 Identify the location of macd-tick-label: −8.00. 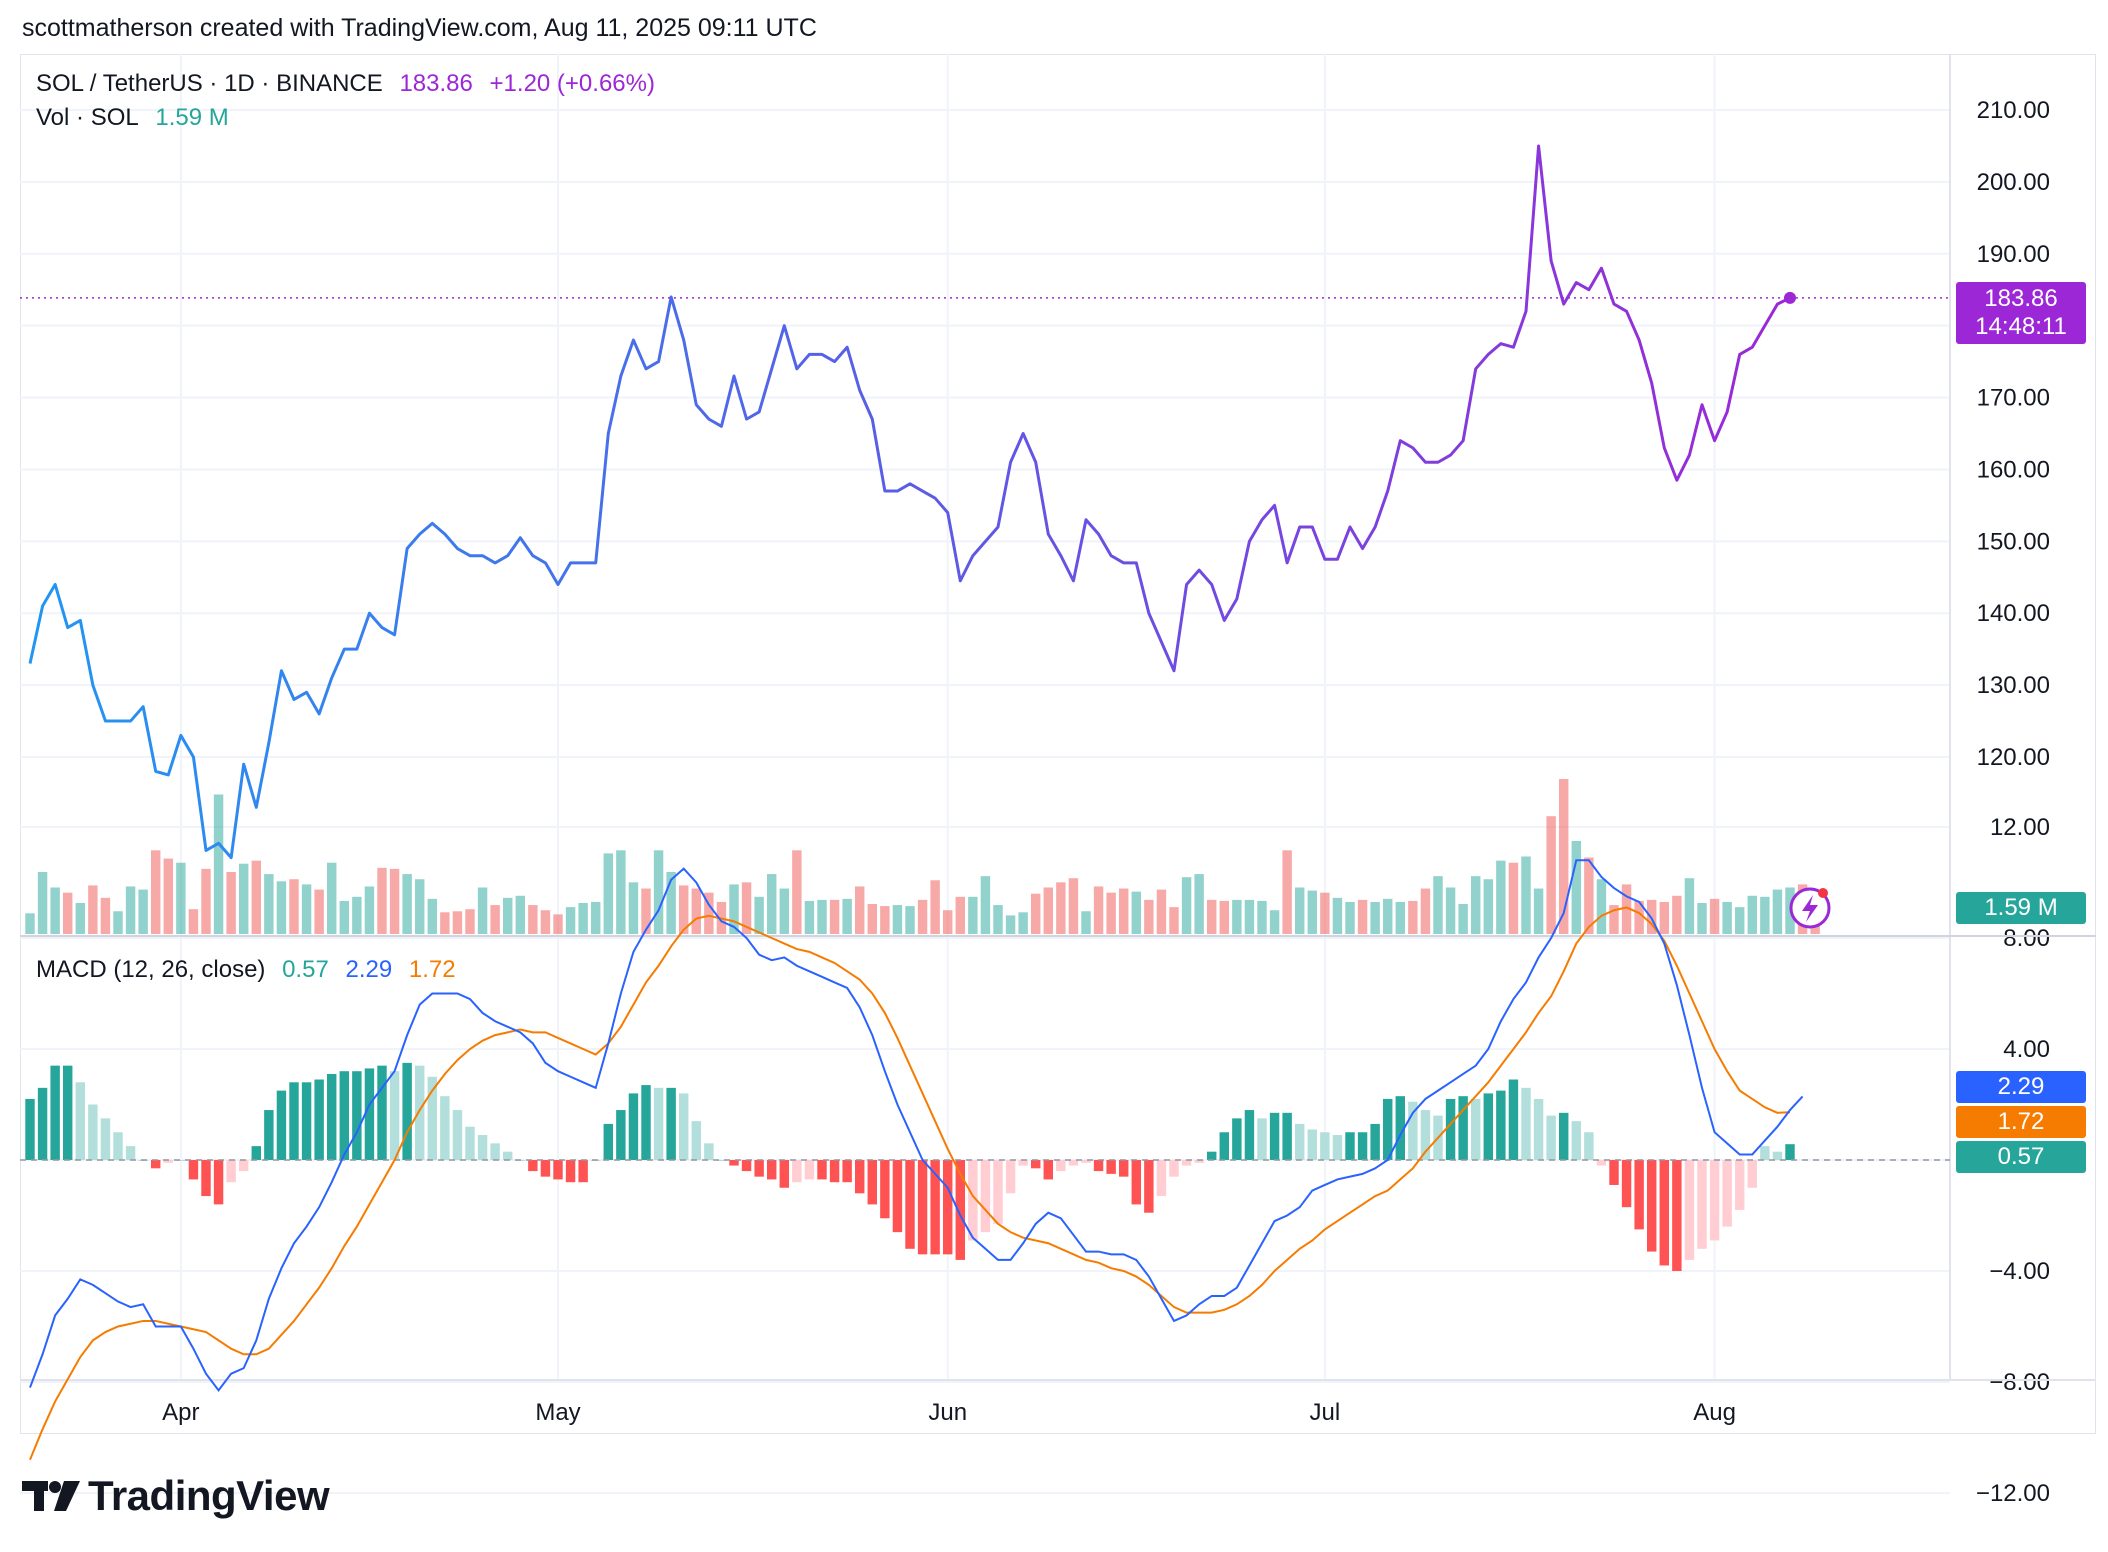
(2019, 1382).